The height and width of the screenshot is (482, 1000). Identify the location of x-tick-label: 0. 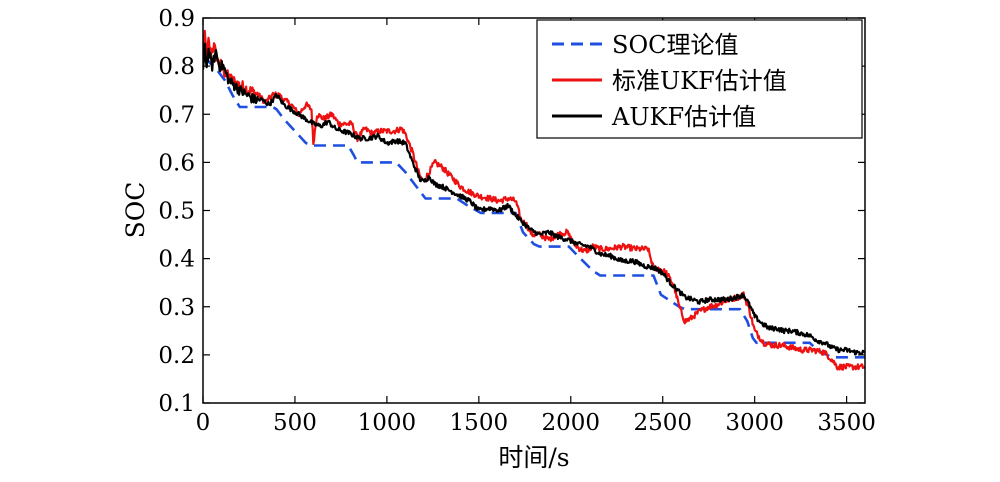
(203, 423).